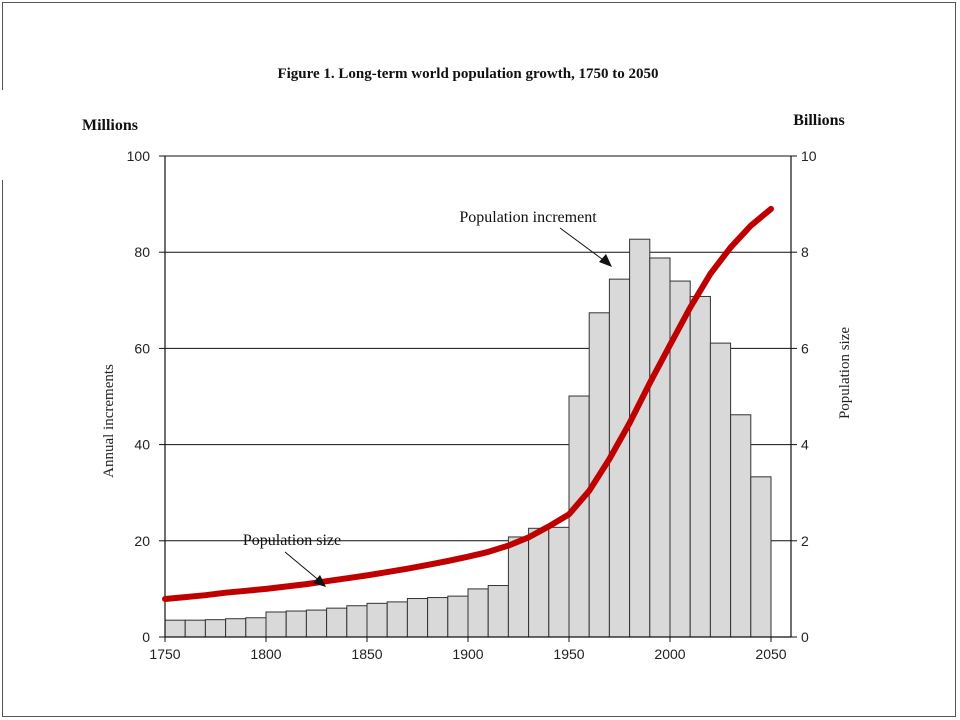 The height and width of the screenshot is (720, 960). I want to click on bar-1940, so click(559, 582).